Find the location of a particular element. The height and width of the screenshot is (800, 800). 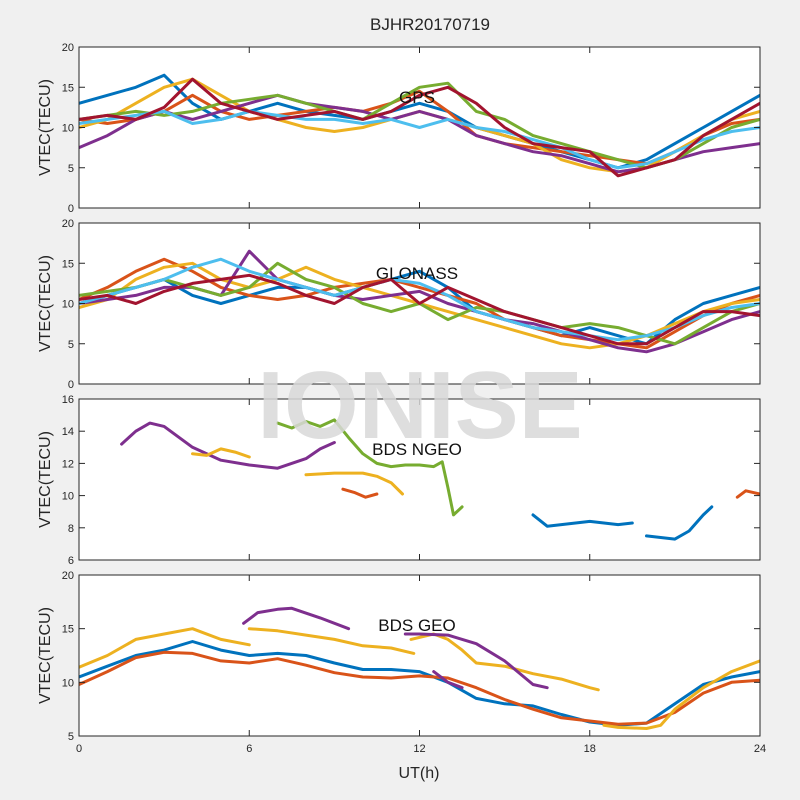

x-axis-label: UT(h) is located at coordinates (419, 773).